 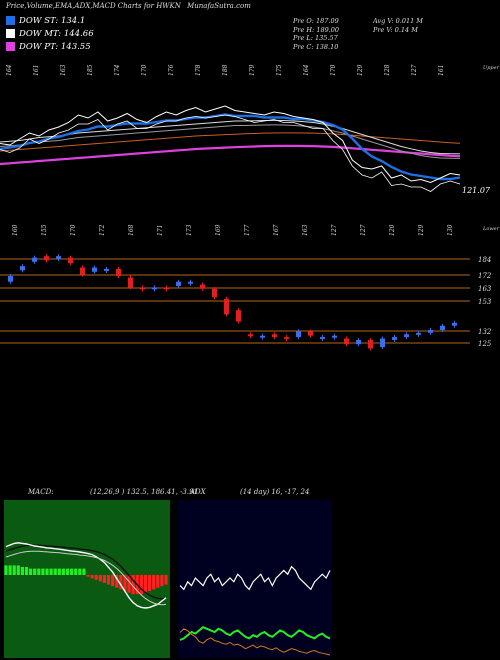 I want to click on upper-band-label: Upper, so click(x=491, y=68).